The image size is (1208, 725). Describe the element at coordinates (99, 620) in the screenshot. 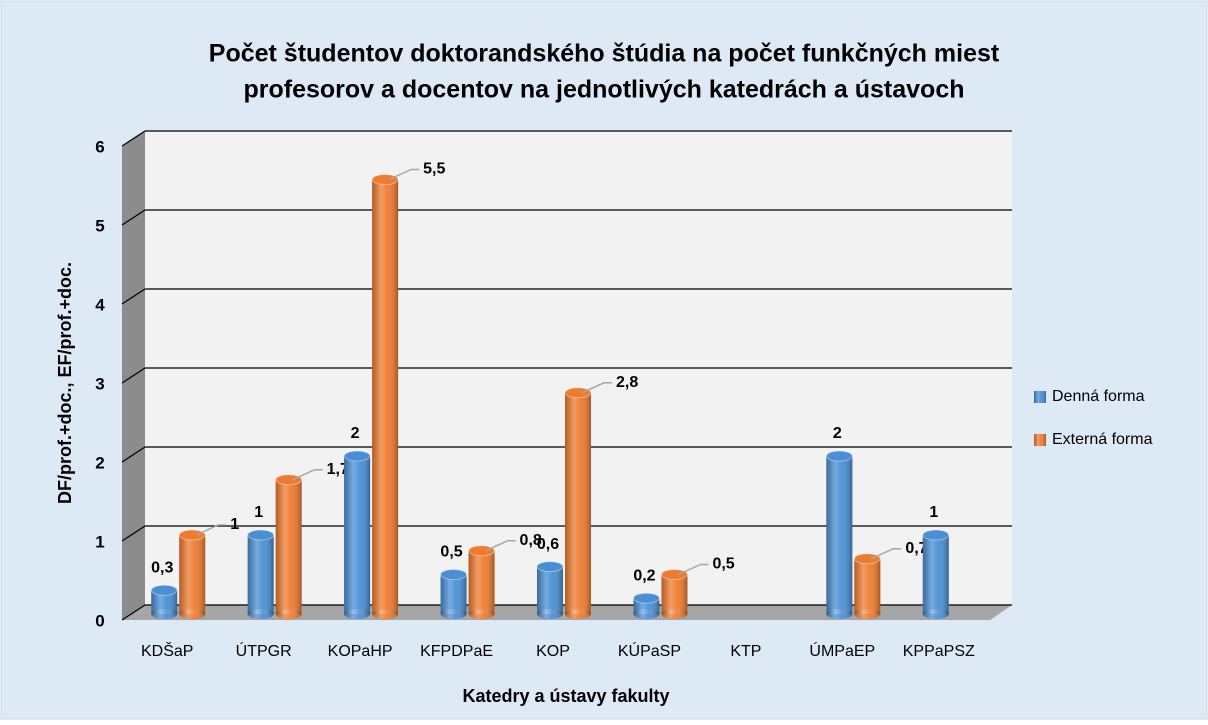

I see `y-tick-label: 0` at that location.